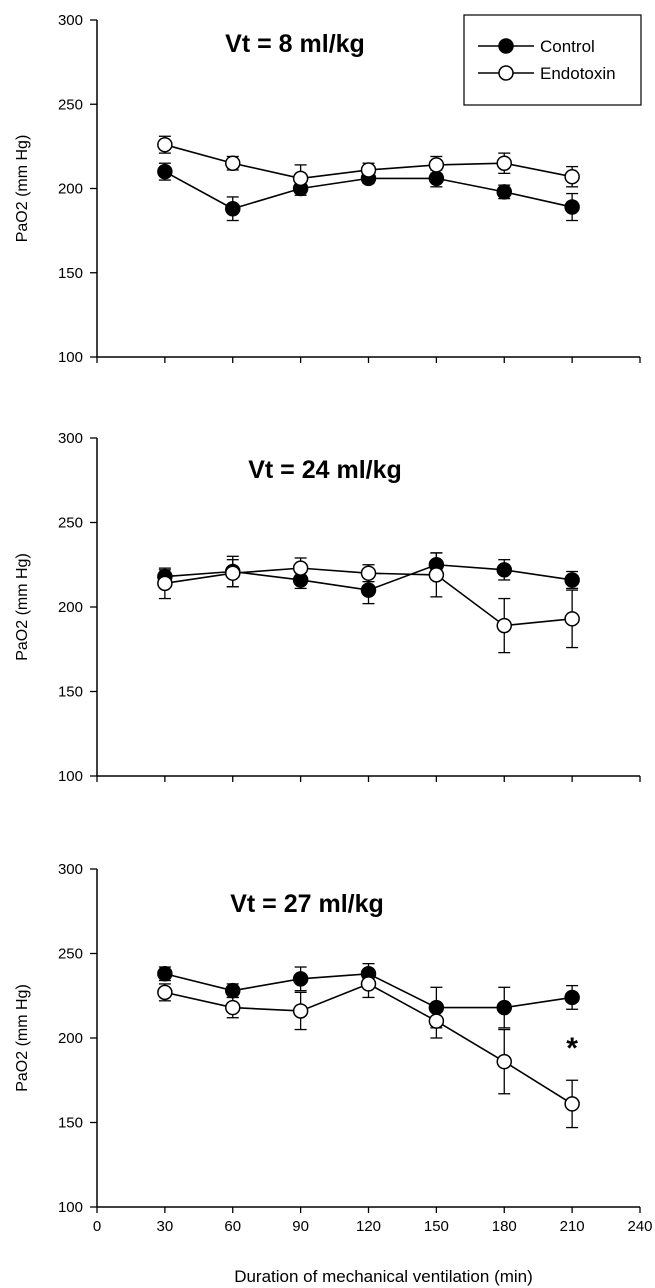  What do you see at coordinates (307, 904) in the screenshot?
I see `panel-title: Vt = 27 ml/kg` at bounding box center [307, 904].